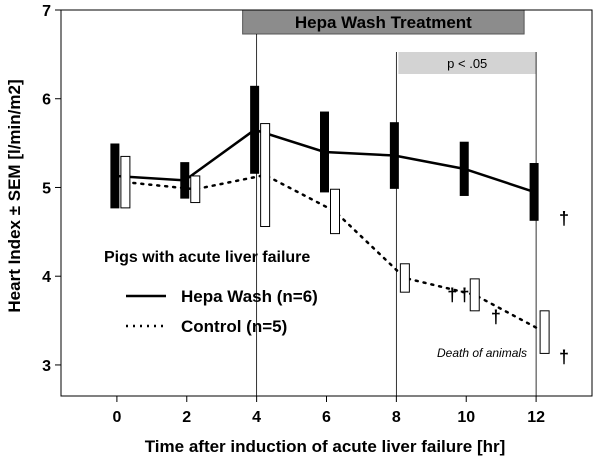 The width and height of the screenshot is (600, 467). Describe the element at coordinates (389, 41) in the screenshot. I see `annotation-banners: Hepa Wash Treatment p < .05` at that location.